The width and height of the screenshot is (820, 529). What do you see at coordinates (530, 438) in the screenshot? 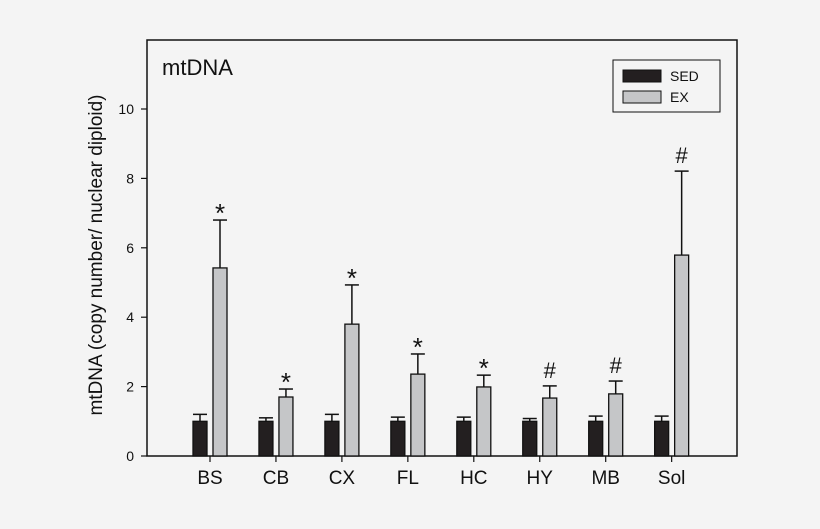
I see `bar-sed-hy` at bounding box center [530, 438].